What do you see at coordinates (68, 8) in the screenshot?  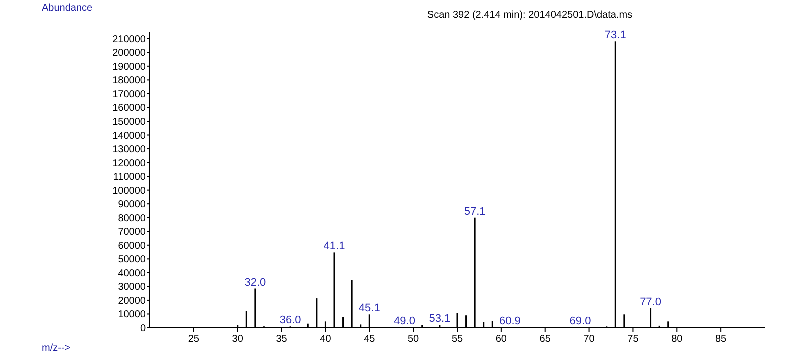 I see `y-axis-title: Abundance` at bounding box center [68, 8].